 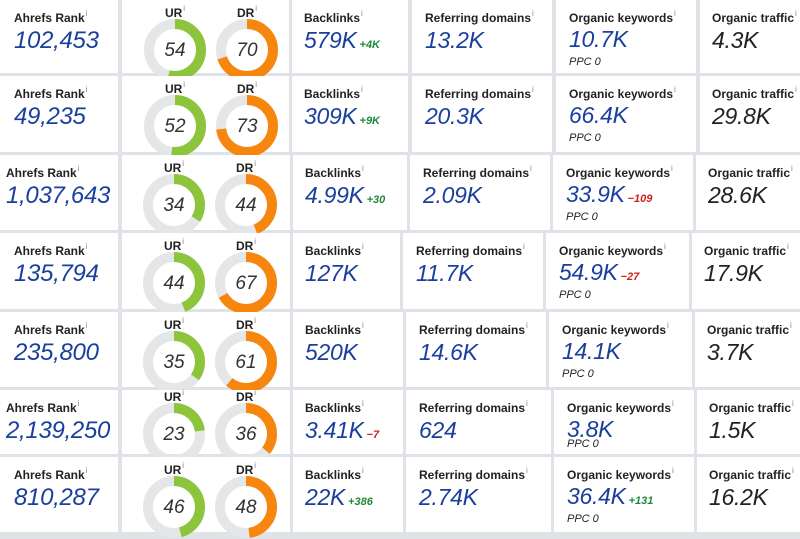 I want to click on backlinks-value: 520K, so click(x=331, y=352).